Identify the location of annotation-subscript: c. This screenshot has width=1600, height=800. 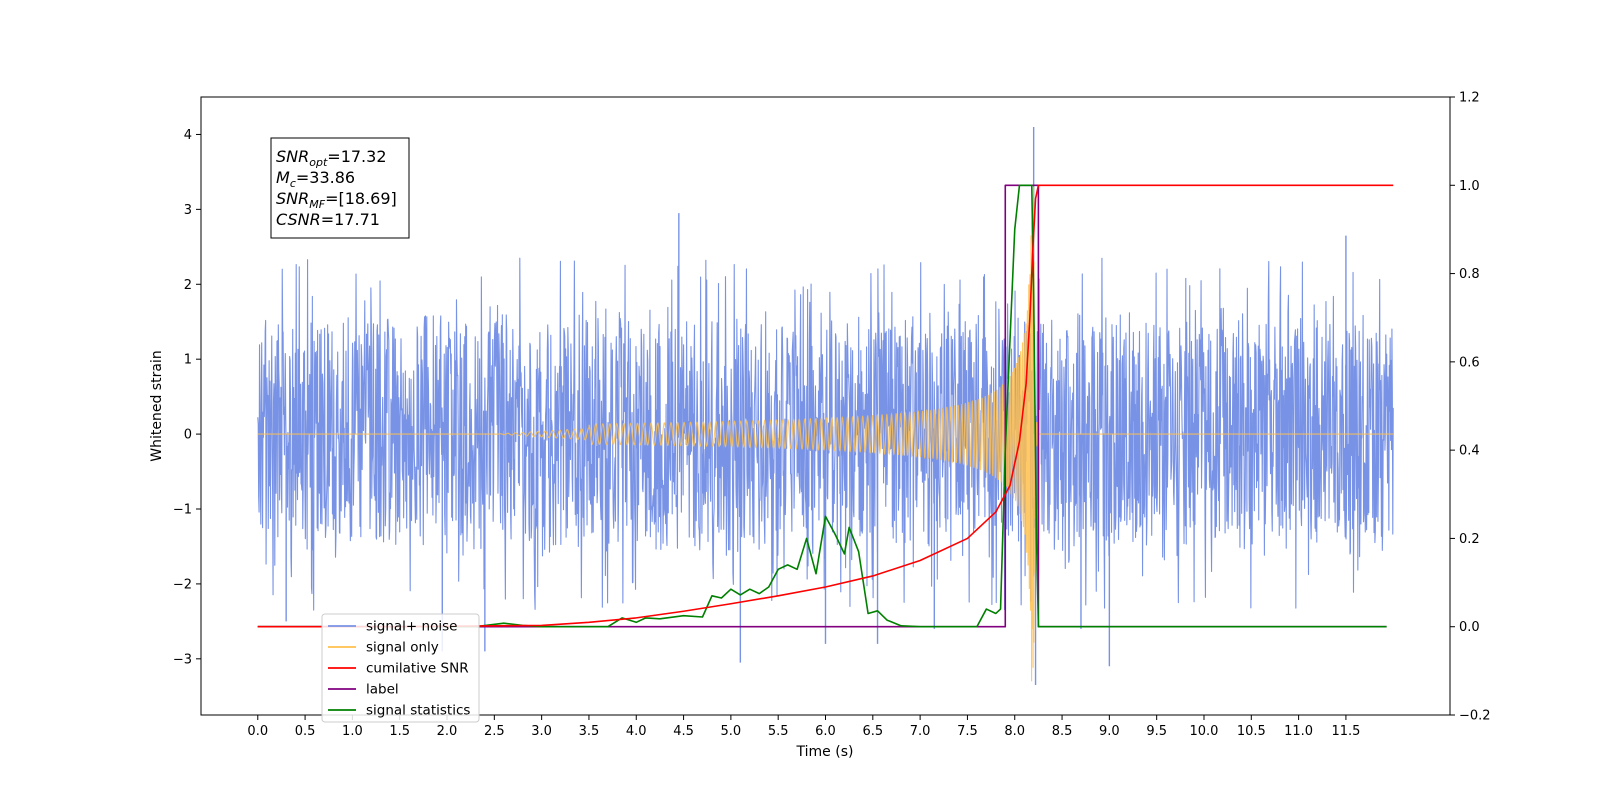
(293, 183).